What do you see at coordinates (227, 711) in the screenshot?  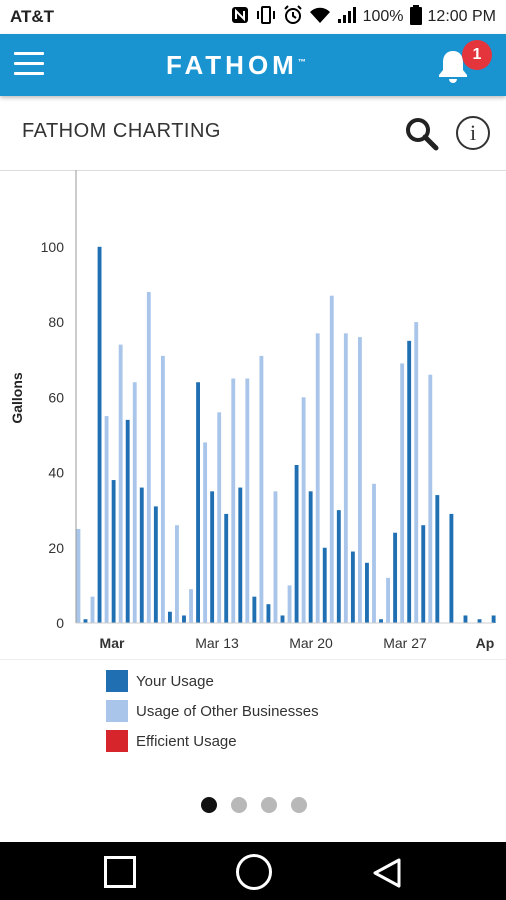 I see `legend-label: Usage of Other Businesses` at bounding box center [227, 711].